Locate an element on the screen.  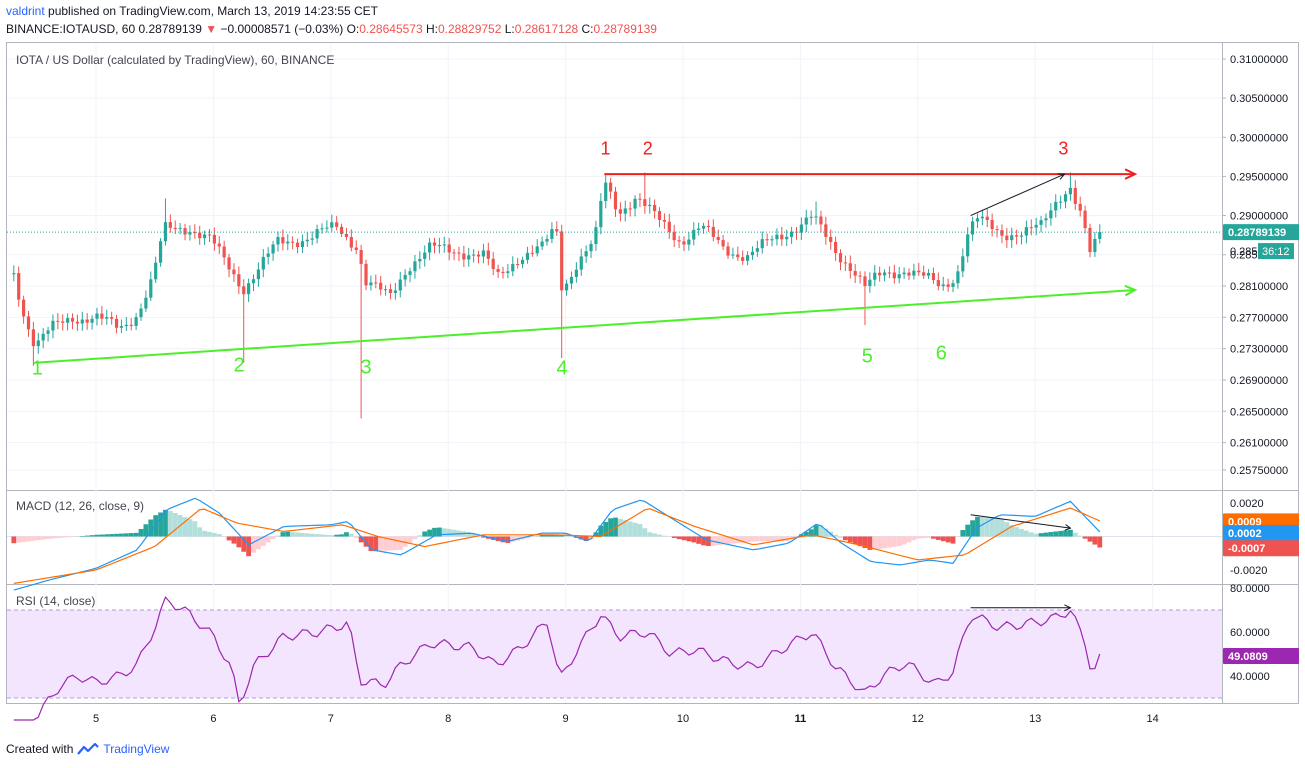
x-tick-label: 7 is located at coordinates (331, 719).